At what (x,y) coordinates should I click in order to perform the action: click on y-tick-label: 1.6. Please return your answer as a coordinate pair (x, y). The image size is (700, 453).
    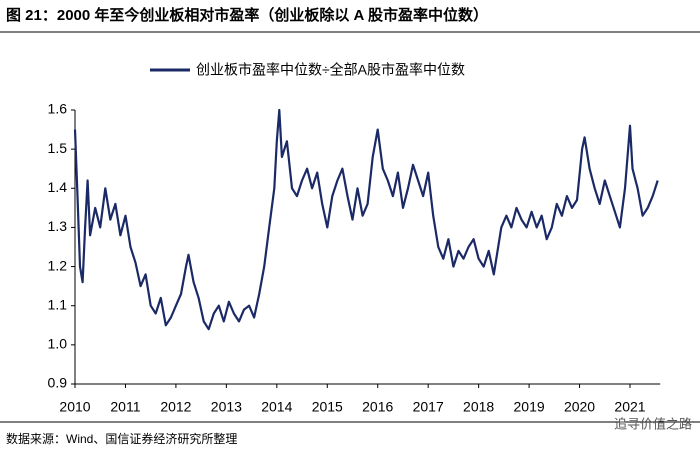
    Looking at the image, I should click on (58, 109).